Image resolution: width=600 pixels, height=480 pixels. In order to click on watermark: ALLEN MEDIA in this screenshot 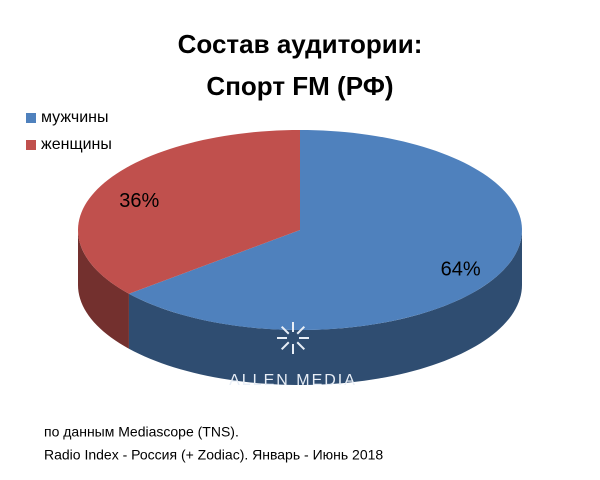, I will do `click(293, 380)`.